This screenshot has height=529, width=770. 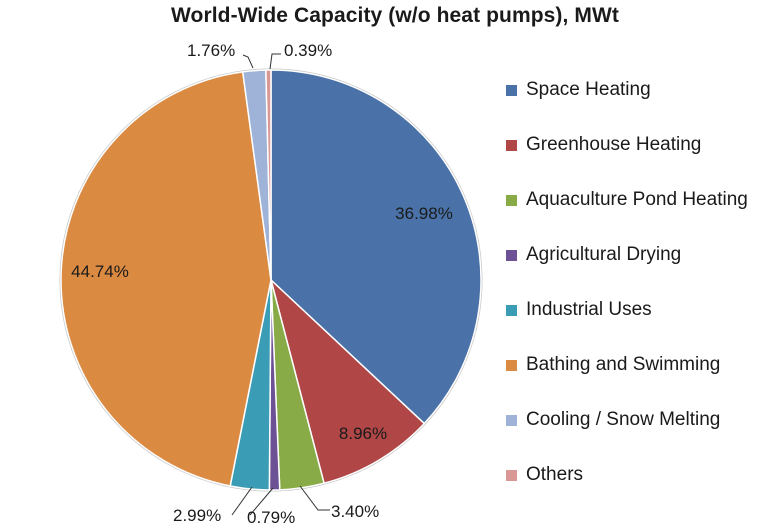 I want to click on legend-label: Industrial Uses, so click(x=589, y=309).